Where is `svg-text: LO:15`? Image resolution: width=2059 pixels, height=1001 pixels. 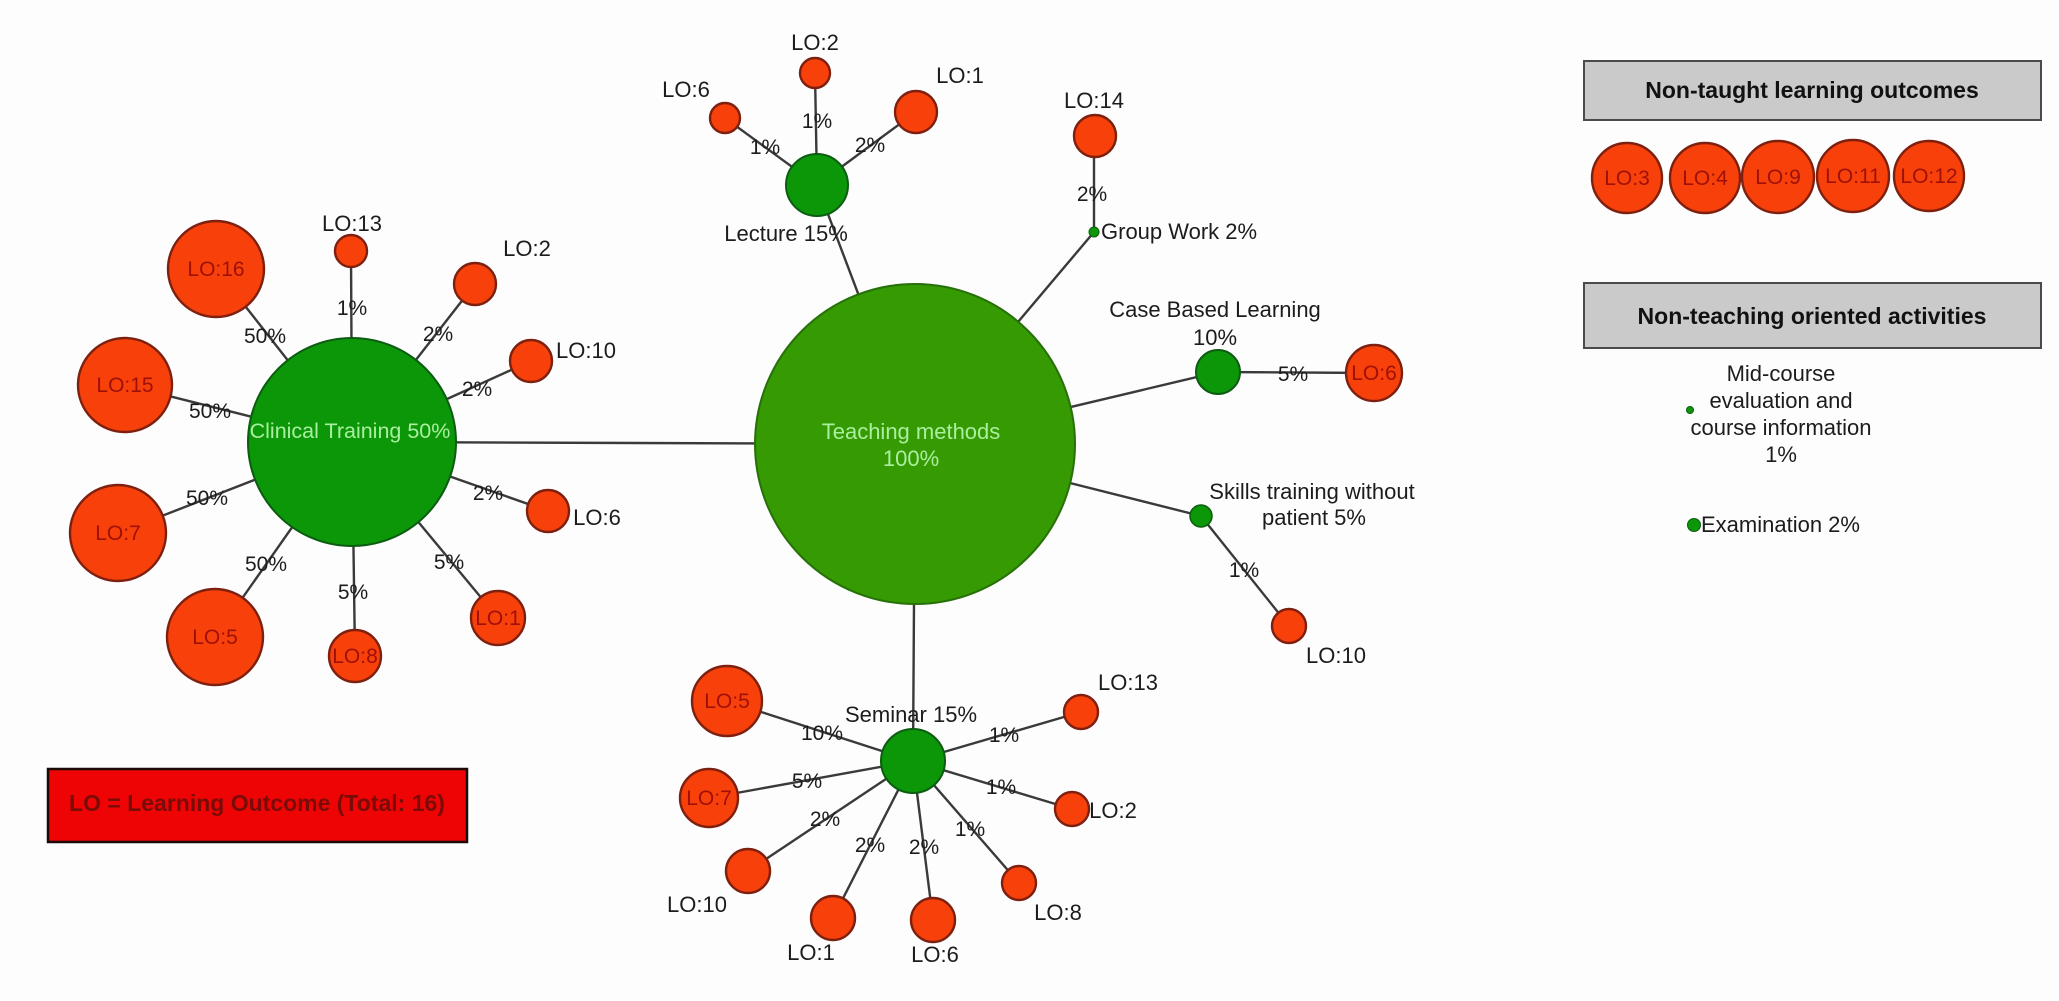
svg-text: LO:15 is located at coordinates (124, 385).